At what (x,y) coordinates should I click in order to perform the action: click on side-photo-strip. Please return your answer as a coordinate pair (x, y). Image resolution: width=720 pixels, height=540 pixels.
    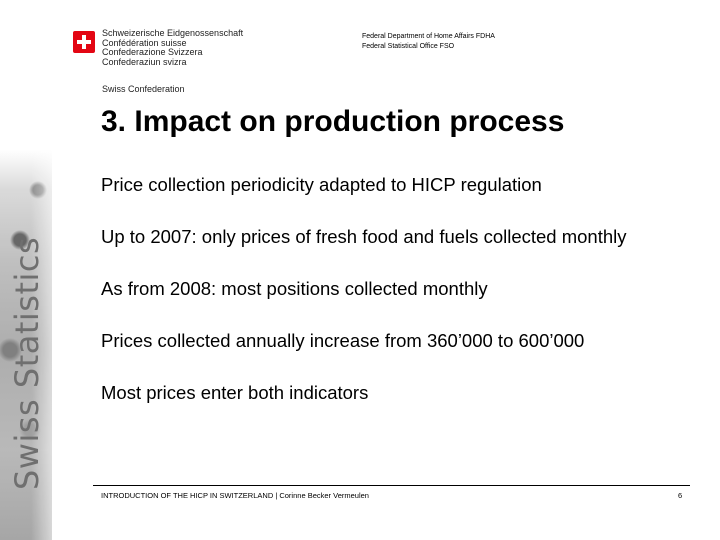
    Looking at the image, I should click on (26, 345).